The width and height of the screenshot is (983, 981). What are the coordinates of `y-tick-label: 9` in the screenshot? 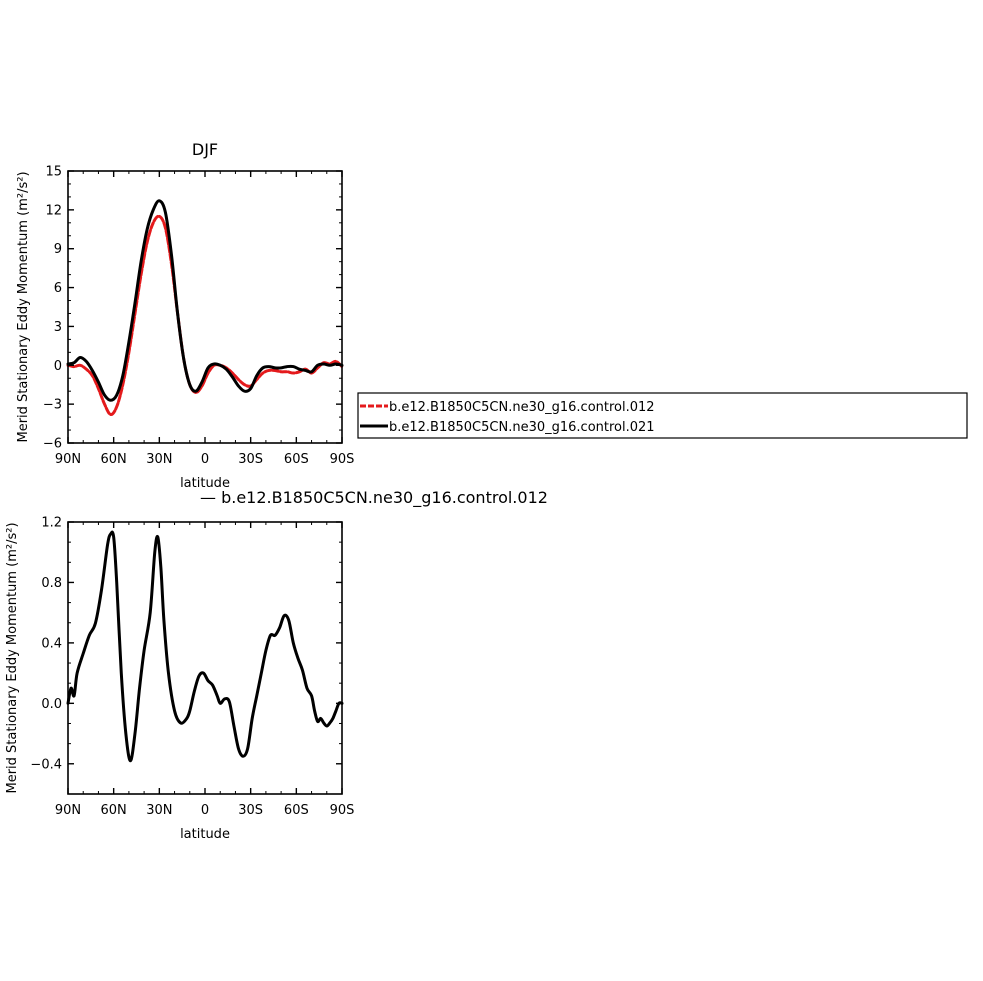 It's located at (58, 249).